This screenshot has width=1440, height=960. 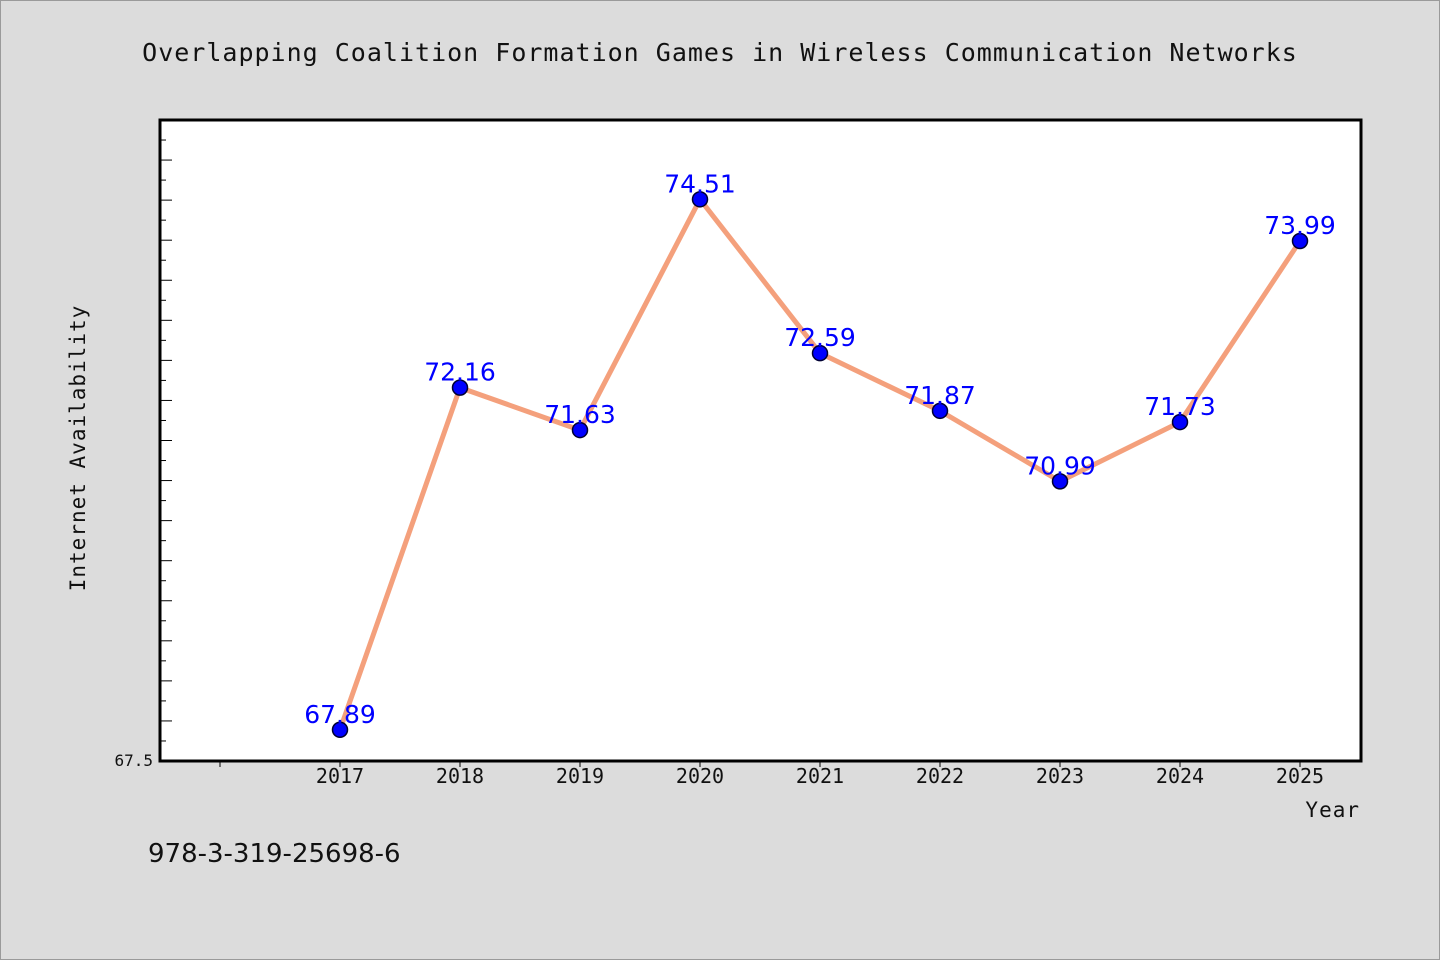 What do you see at coordinates (274, 854) in the screenshot?
I see `footer-isbn: 978-3-319-25698-6` at bounding box center [274, 854].